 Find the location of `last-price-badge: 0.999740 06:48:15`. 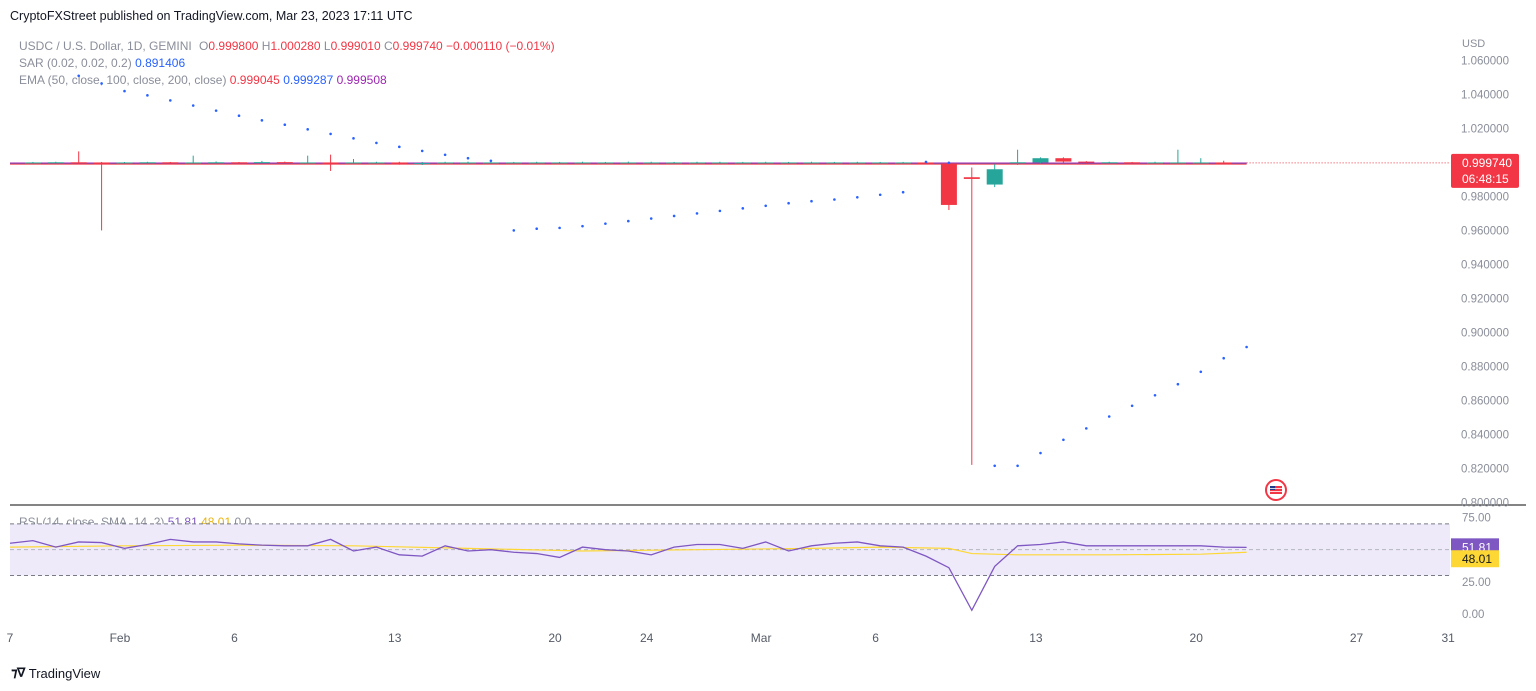

last-price-badge: 0.999740 06:48:15 is located at coordinates (1485, 170).